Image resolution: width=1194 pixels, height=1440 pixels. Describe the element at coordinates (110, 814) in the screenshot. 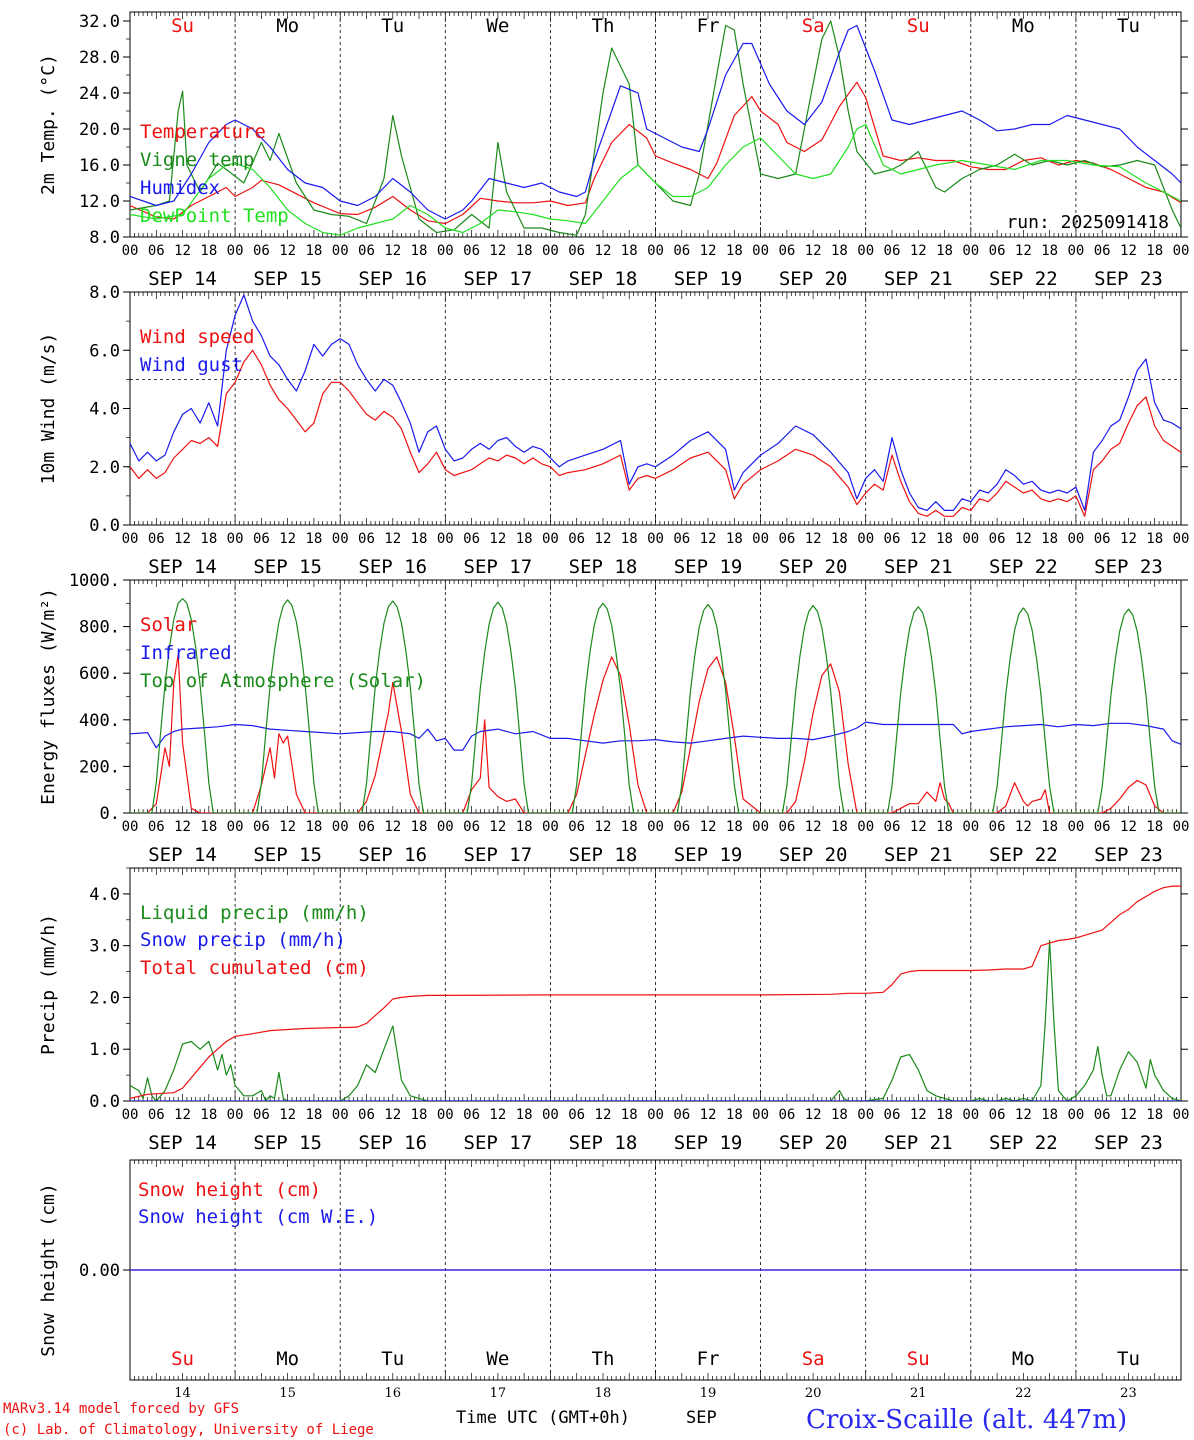

I see `y-tick-label: 0.` at that location.